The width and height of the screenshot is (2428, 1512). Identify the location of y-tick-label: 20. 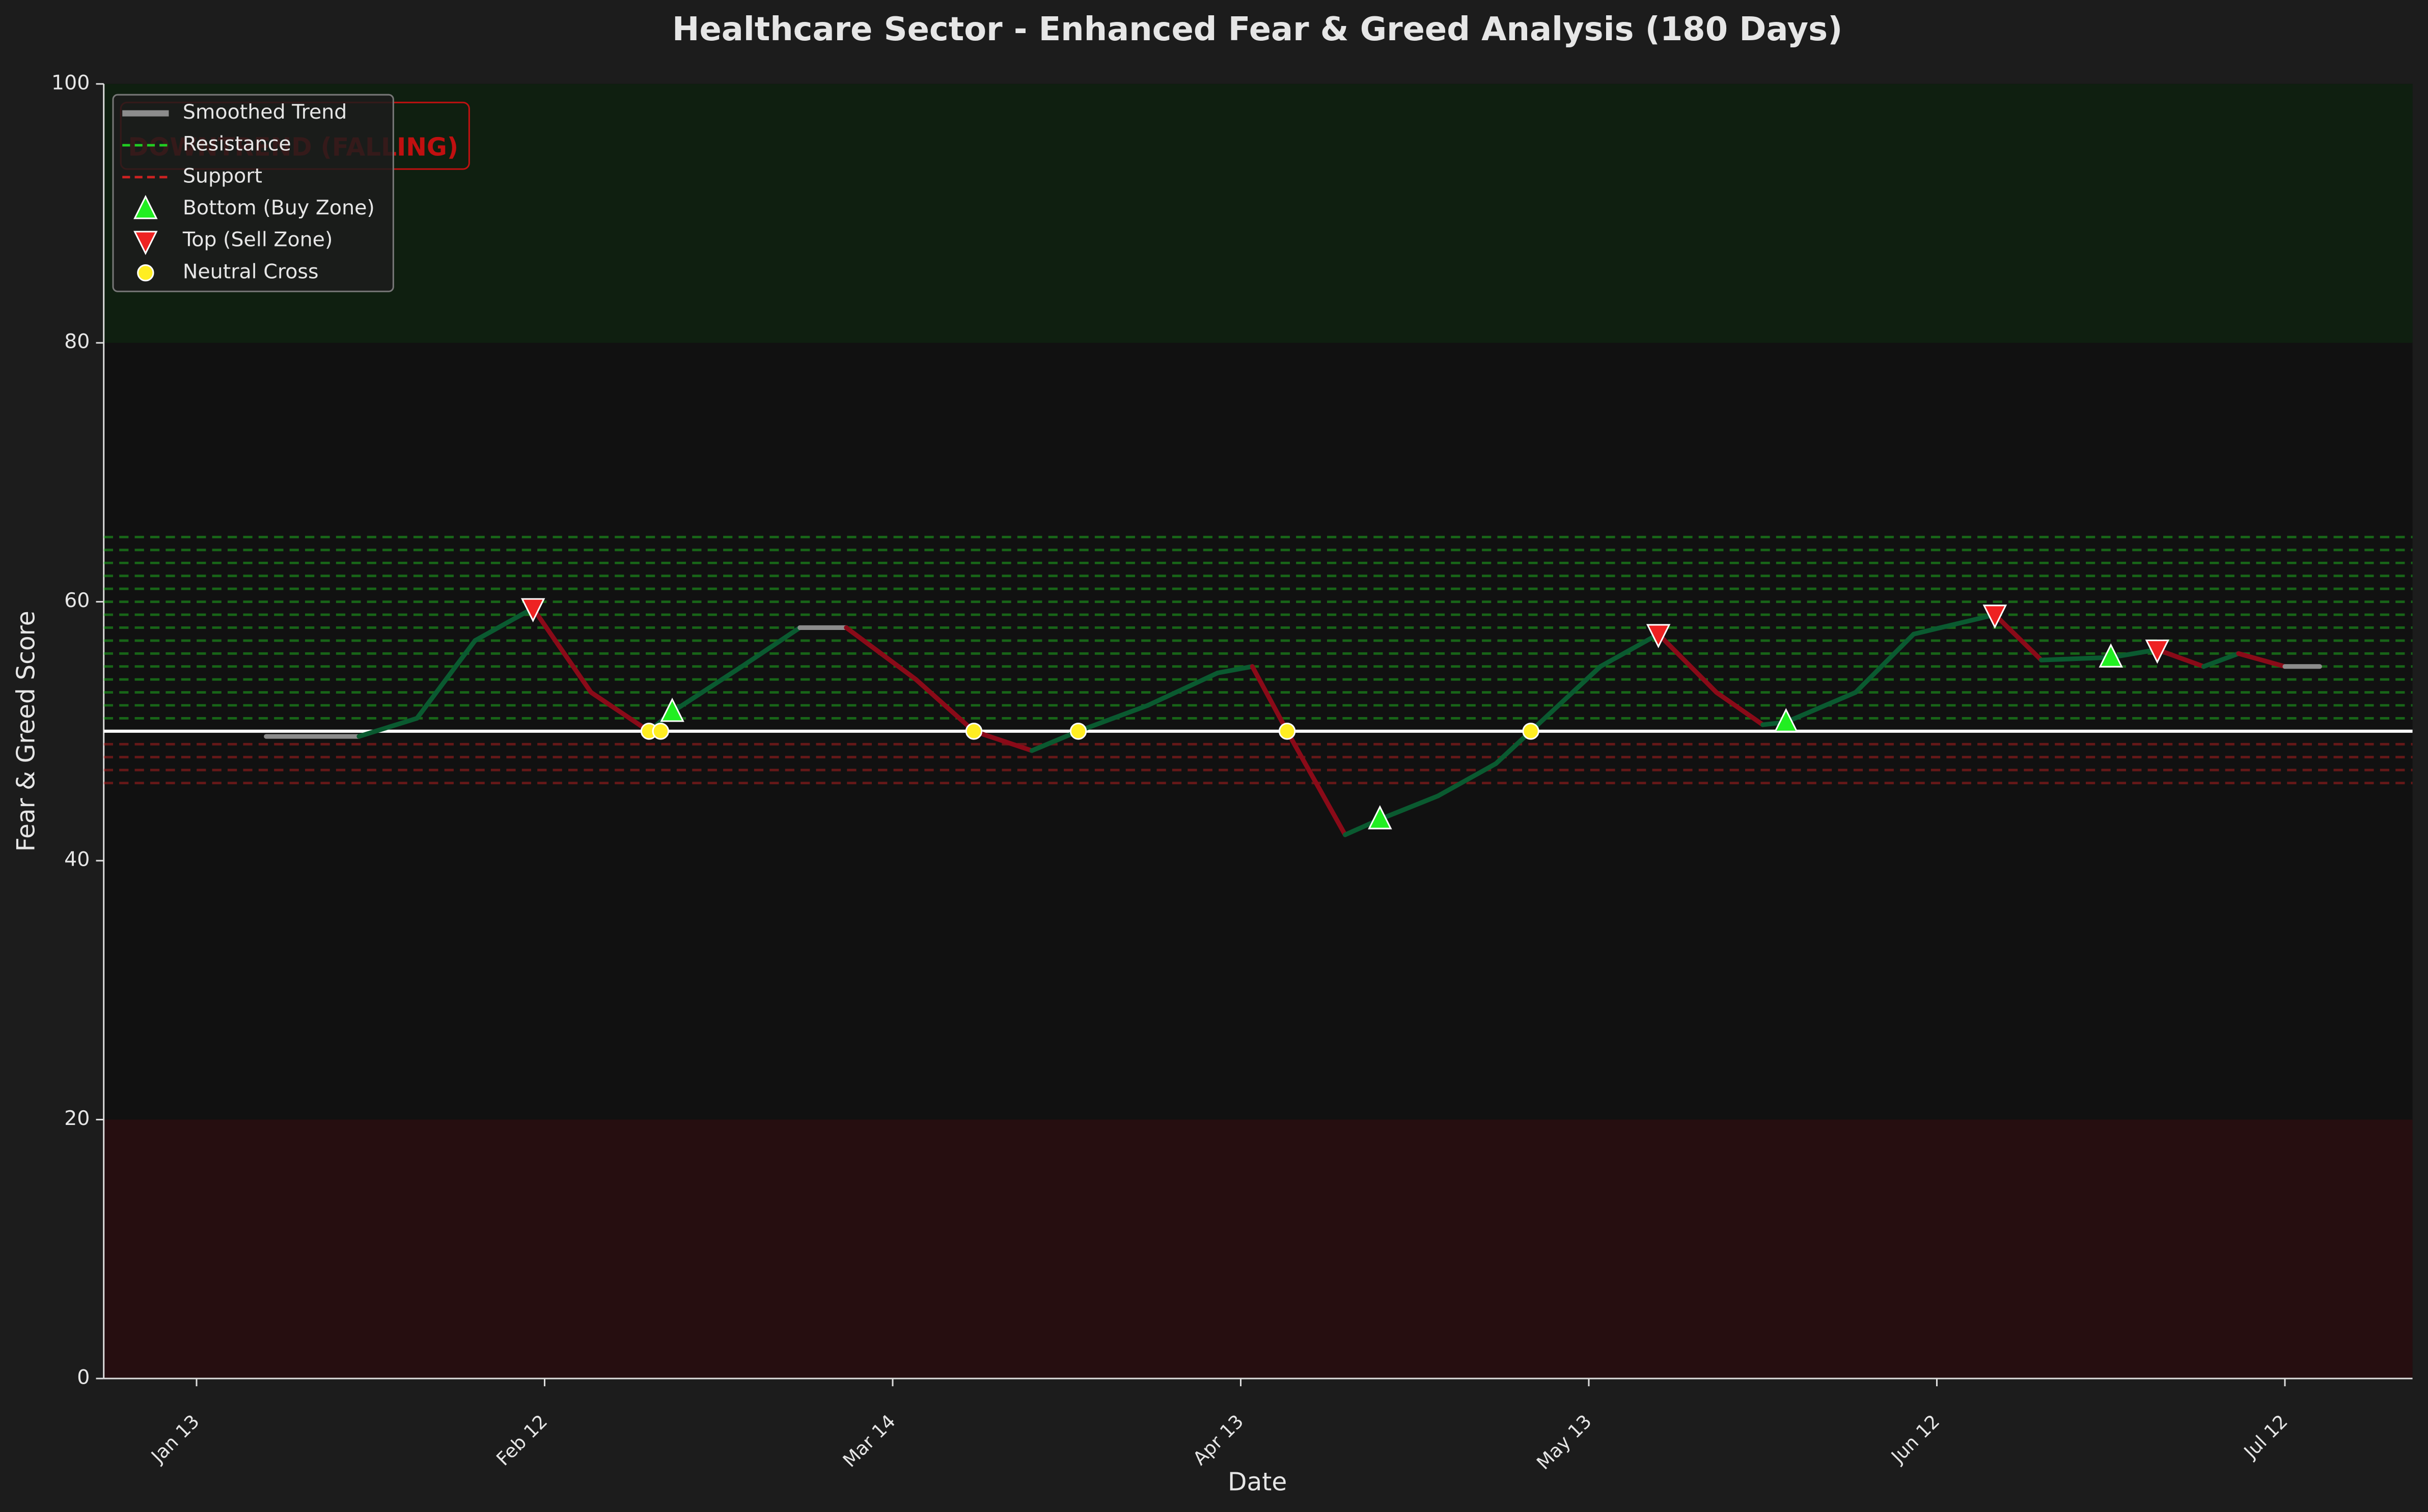
(77, 1118).